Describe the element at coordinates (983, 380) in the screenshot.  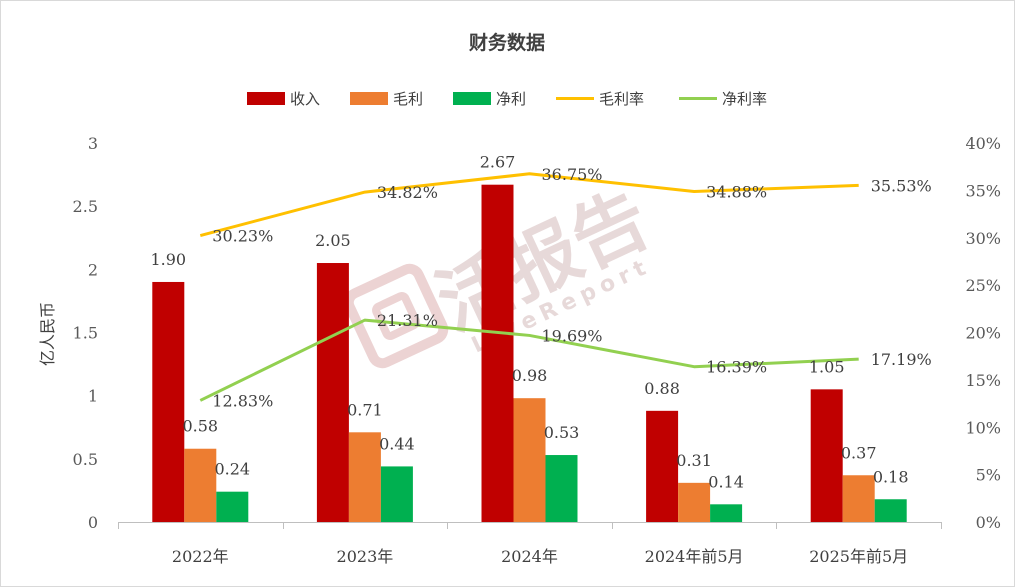
I see `y2-tick-label: 15%` at that location.